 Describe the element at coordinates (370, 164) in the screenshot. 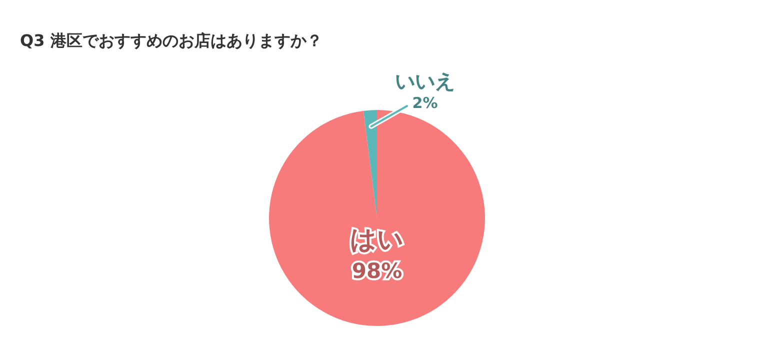

I see `pie-slice` at that location.